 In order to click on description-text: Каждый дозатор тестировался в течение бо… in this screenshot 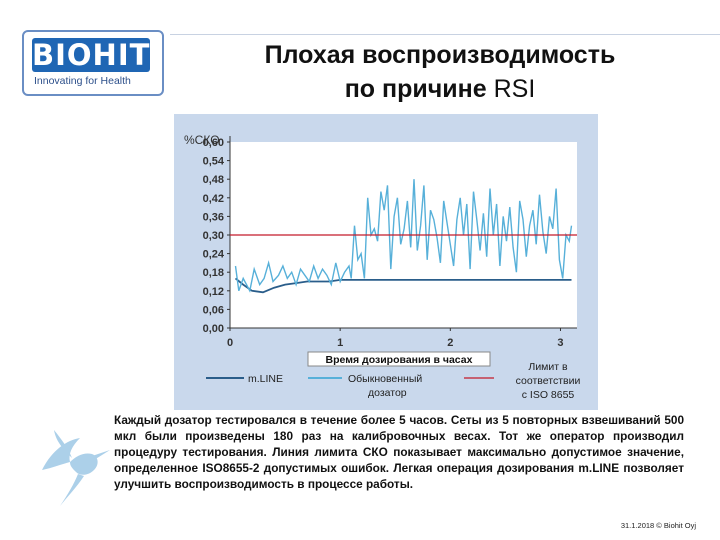, I will do `click(399, 452)`.